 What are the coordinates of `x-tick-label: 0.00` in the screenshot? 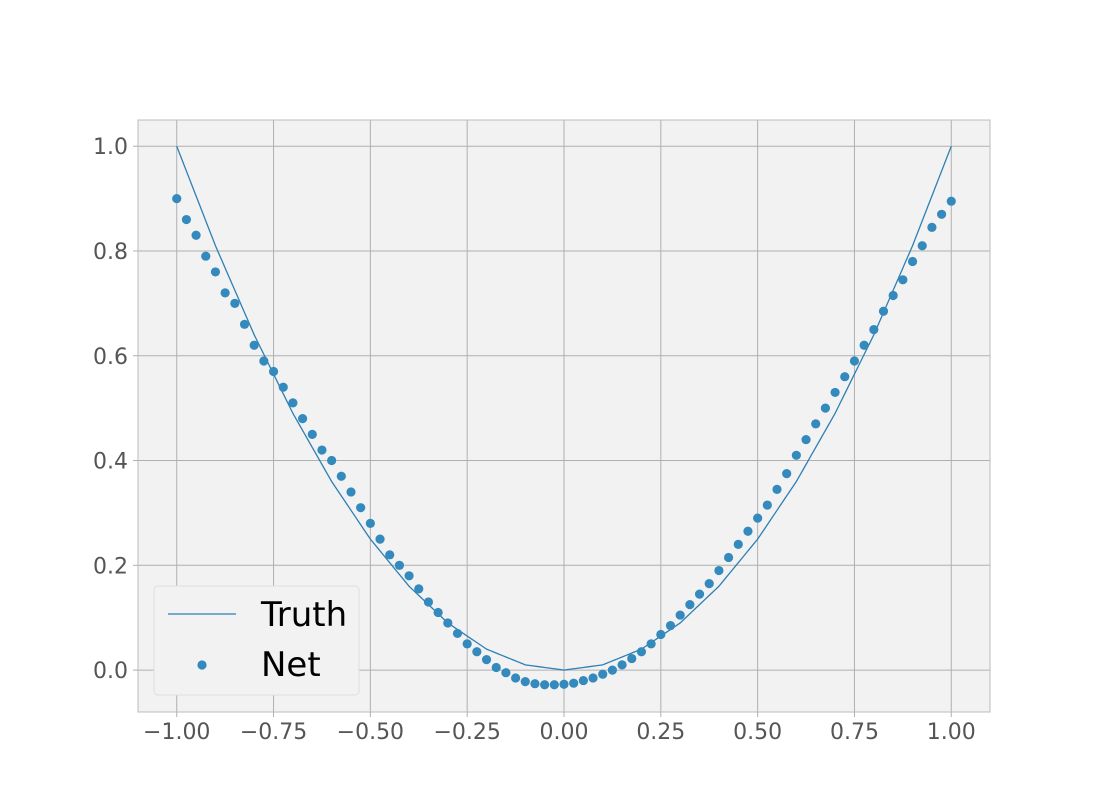 It's located at (564, 732).